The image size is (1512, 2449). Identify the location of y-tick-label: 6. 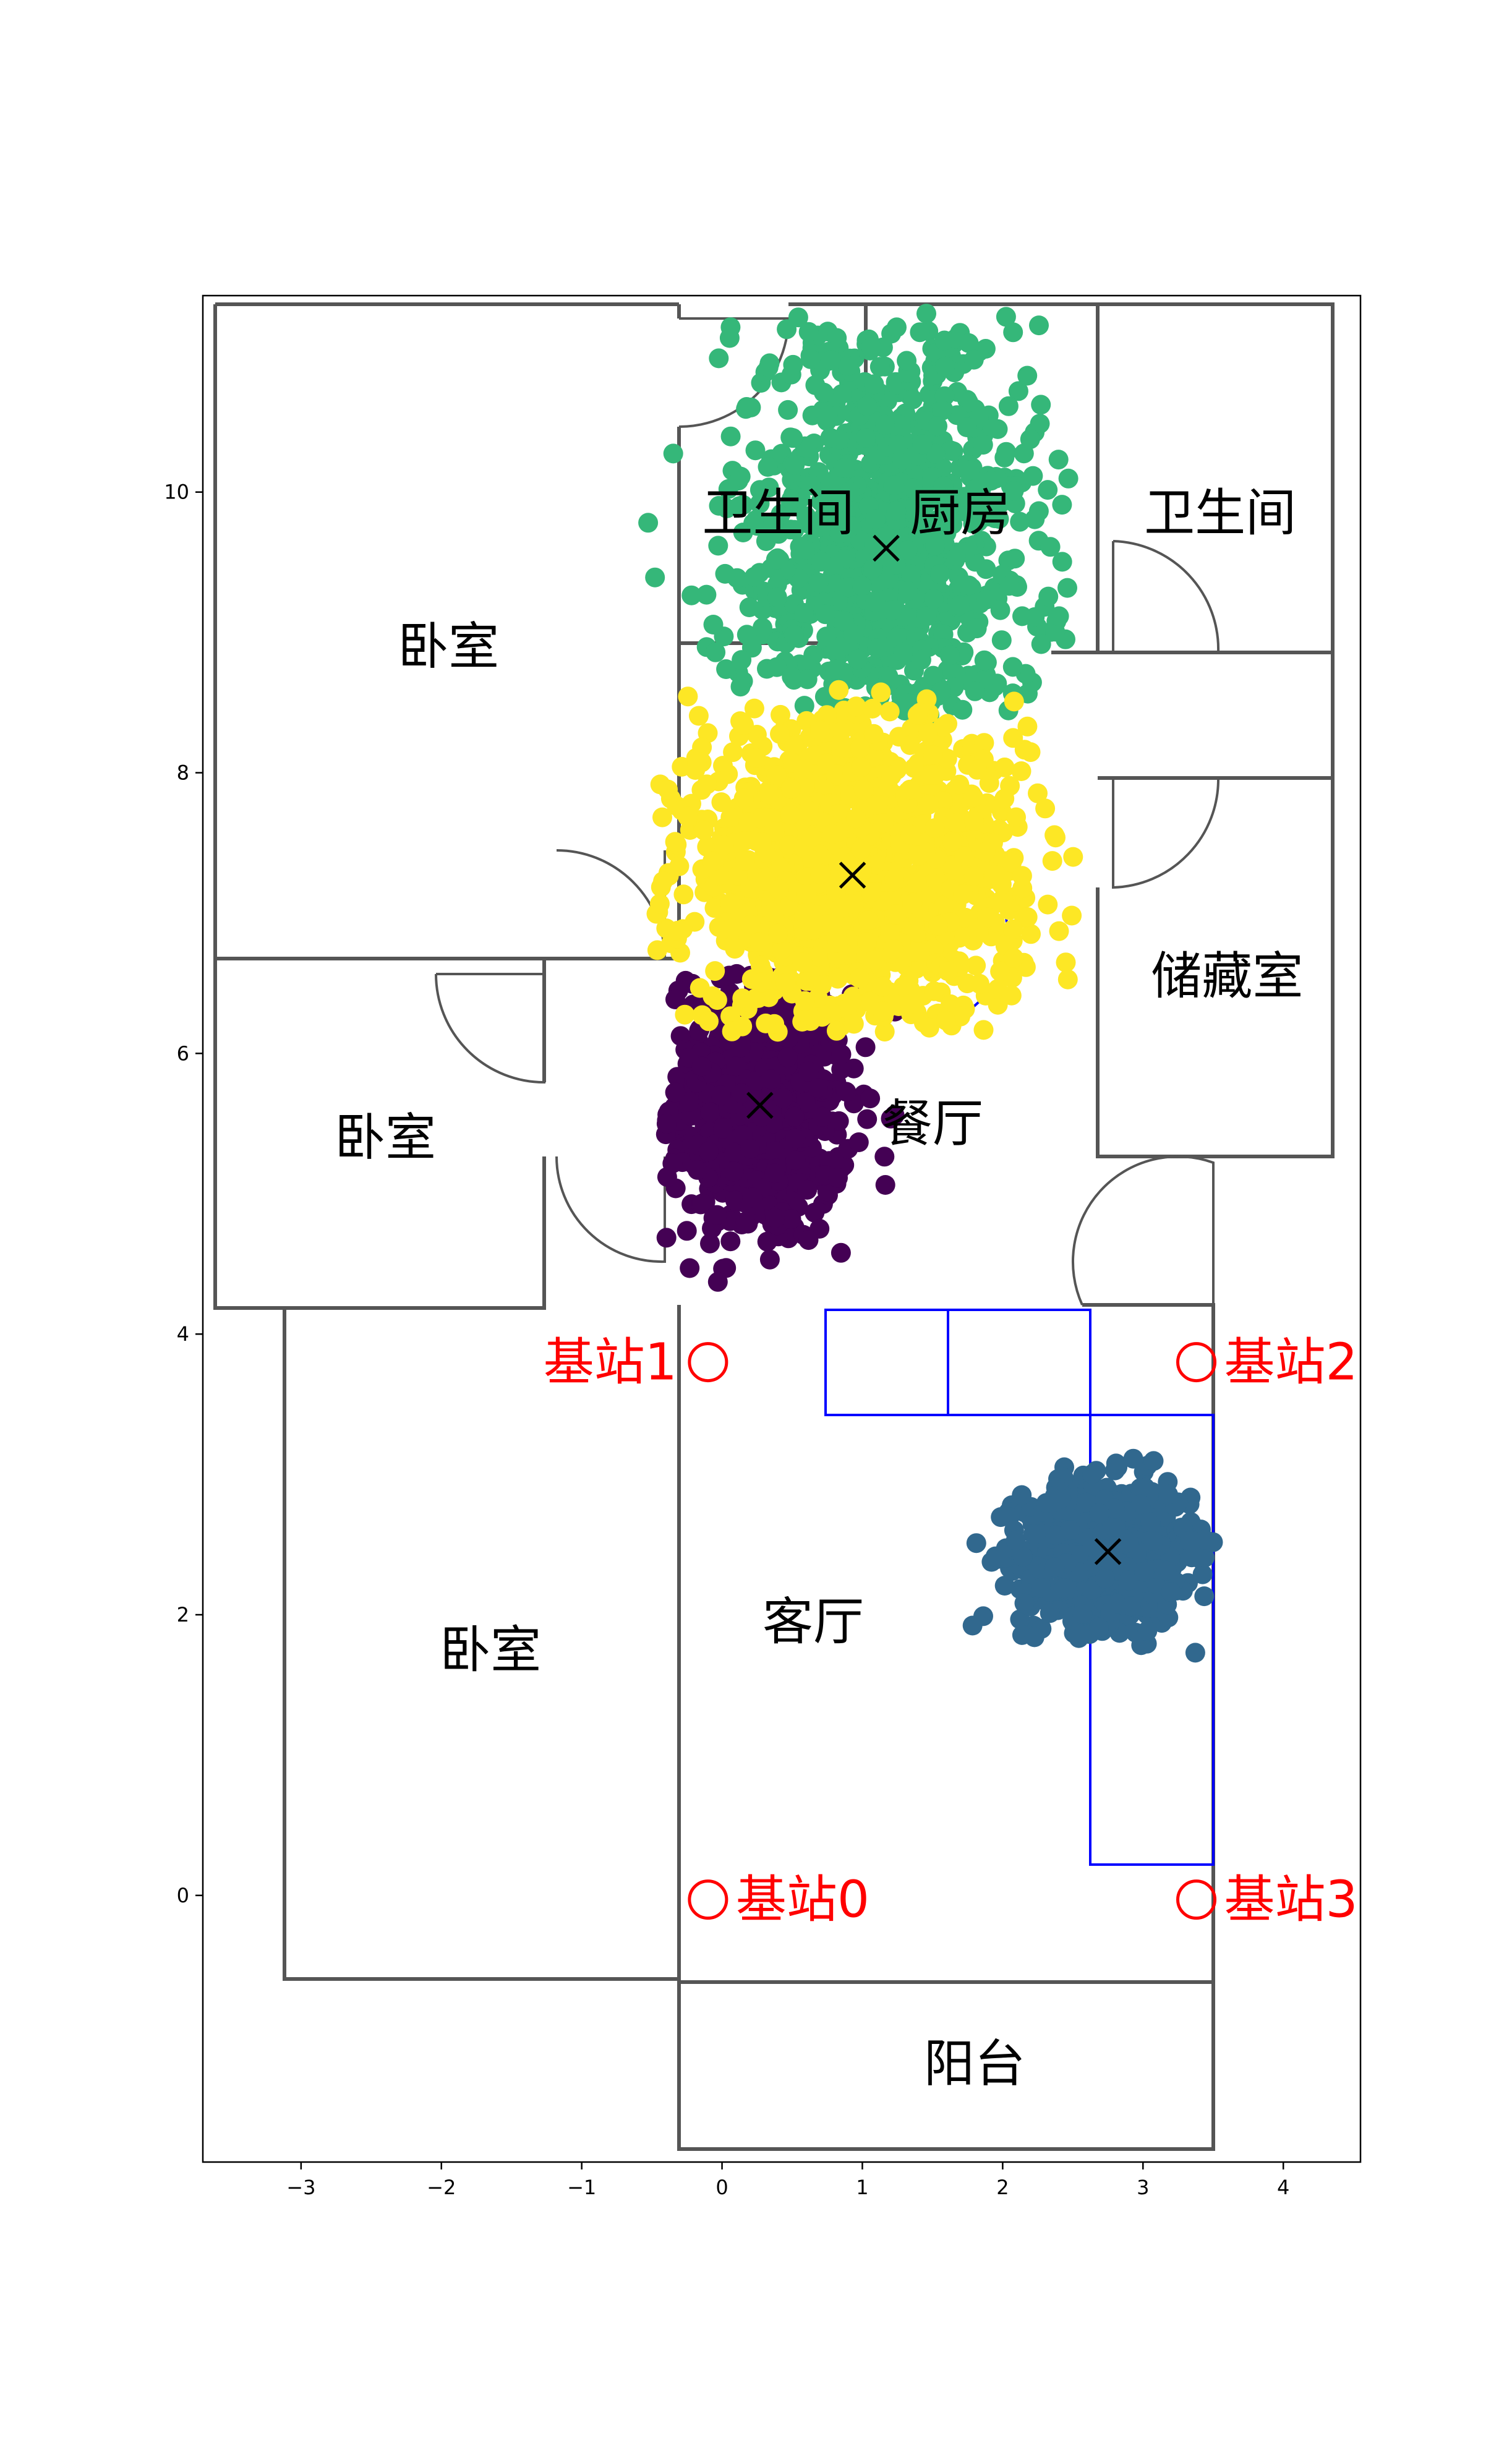
(183, 1053).